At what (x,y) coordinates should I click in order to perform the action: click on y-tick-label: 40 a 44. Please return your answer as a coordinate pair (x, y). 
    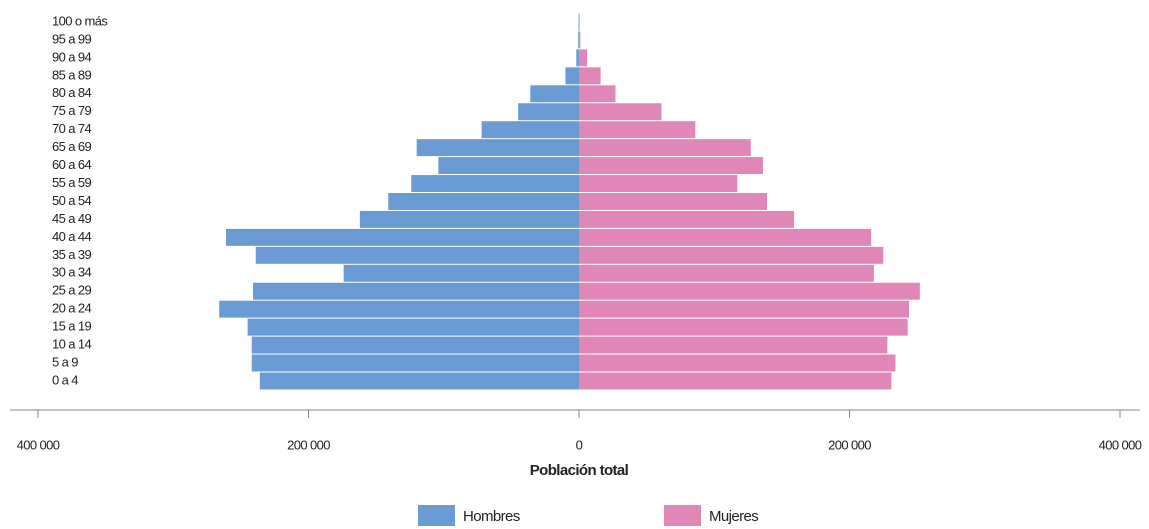
    Looking at the image, I should click on (72, 236).